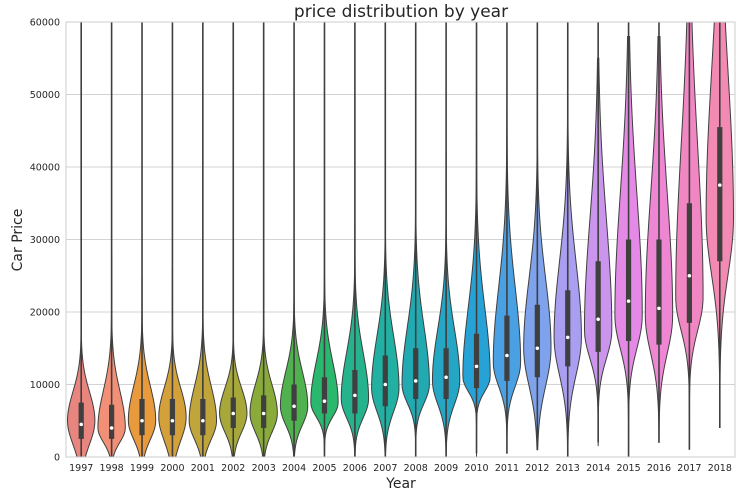 The width and height of the screenshot is (741, 493). What do you see at coordinates (18, 240) in the screenshot?
I see `y-axis-title: Car Price` at bounding box center [18, 240].